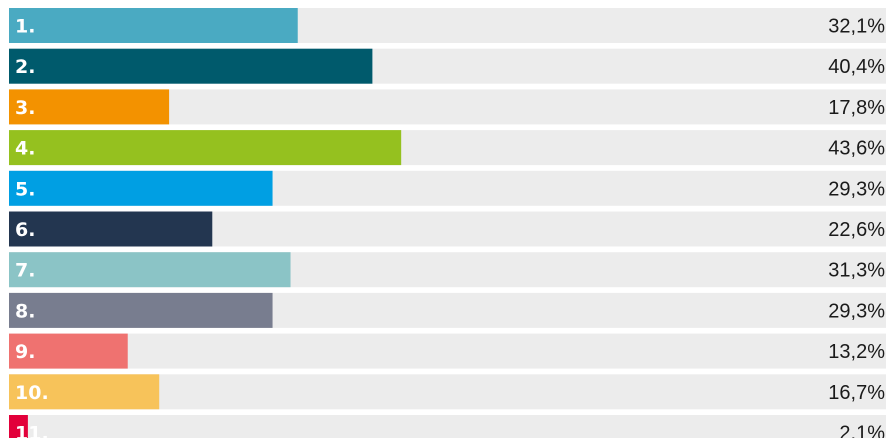  What do you see at coordinates (856, 230) in the screenshot?
I see `value-label: 22,6%` at bounding box center [856, 230].